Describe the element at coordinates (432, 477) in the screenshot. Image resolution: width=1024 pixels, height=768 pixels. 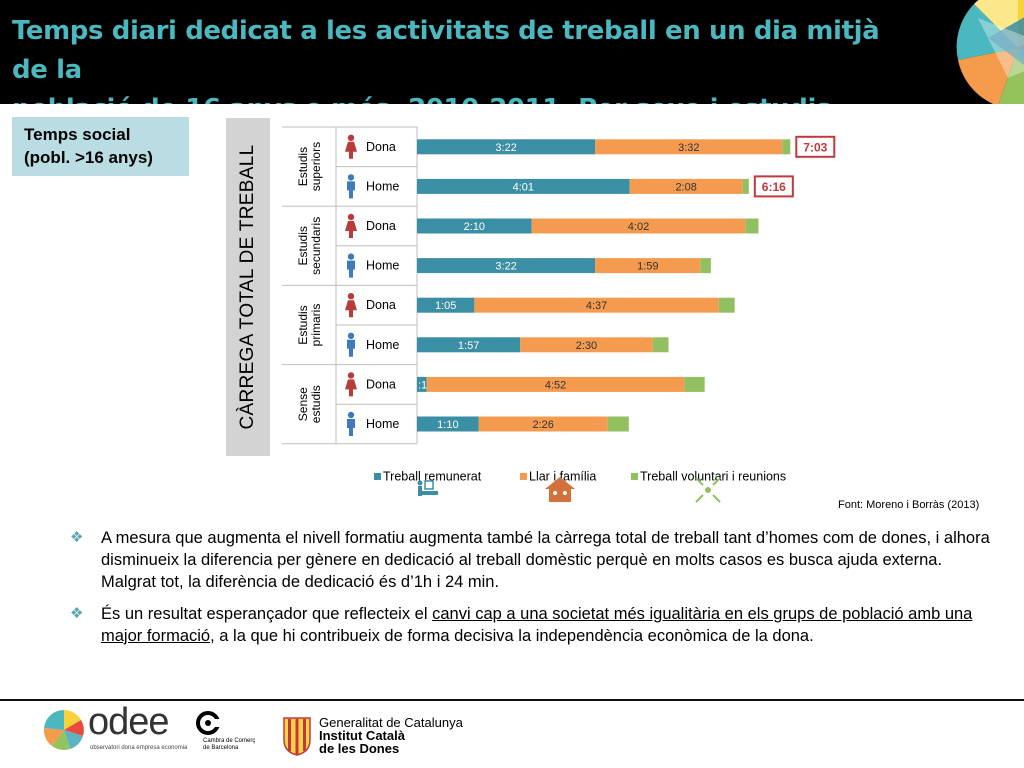
I see `legend-label: Treball remunerat` at that location.